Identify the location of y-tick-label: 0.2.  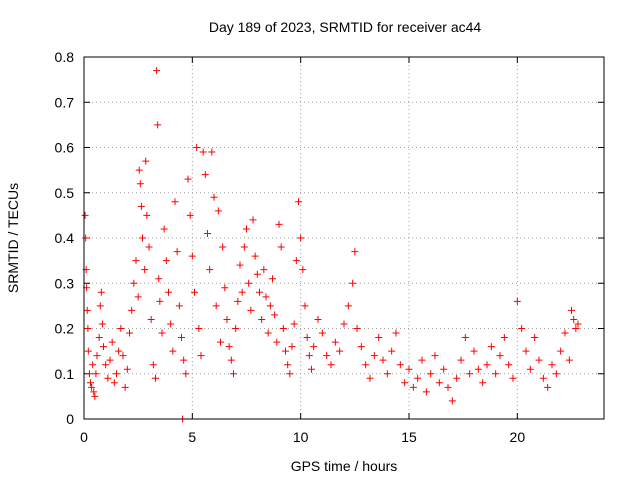
(65, 329).